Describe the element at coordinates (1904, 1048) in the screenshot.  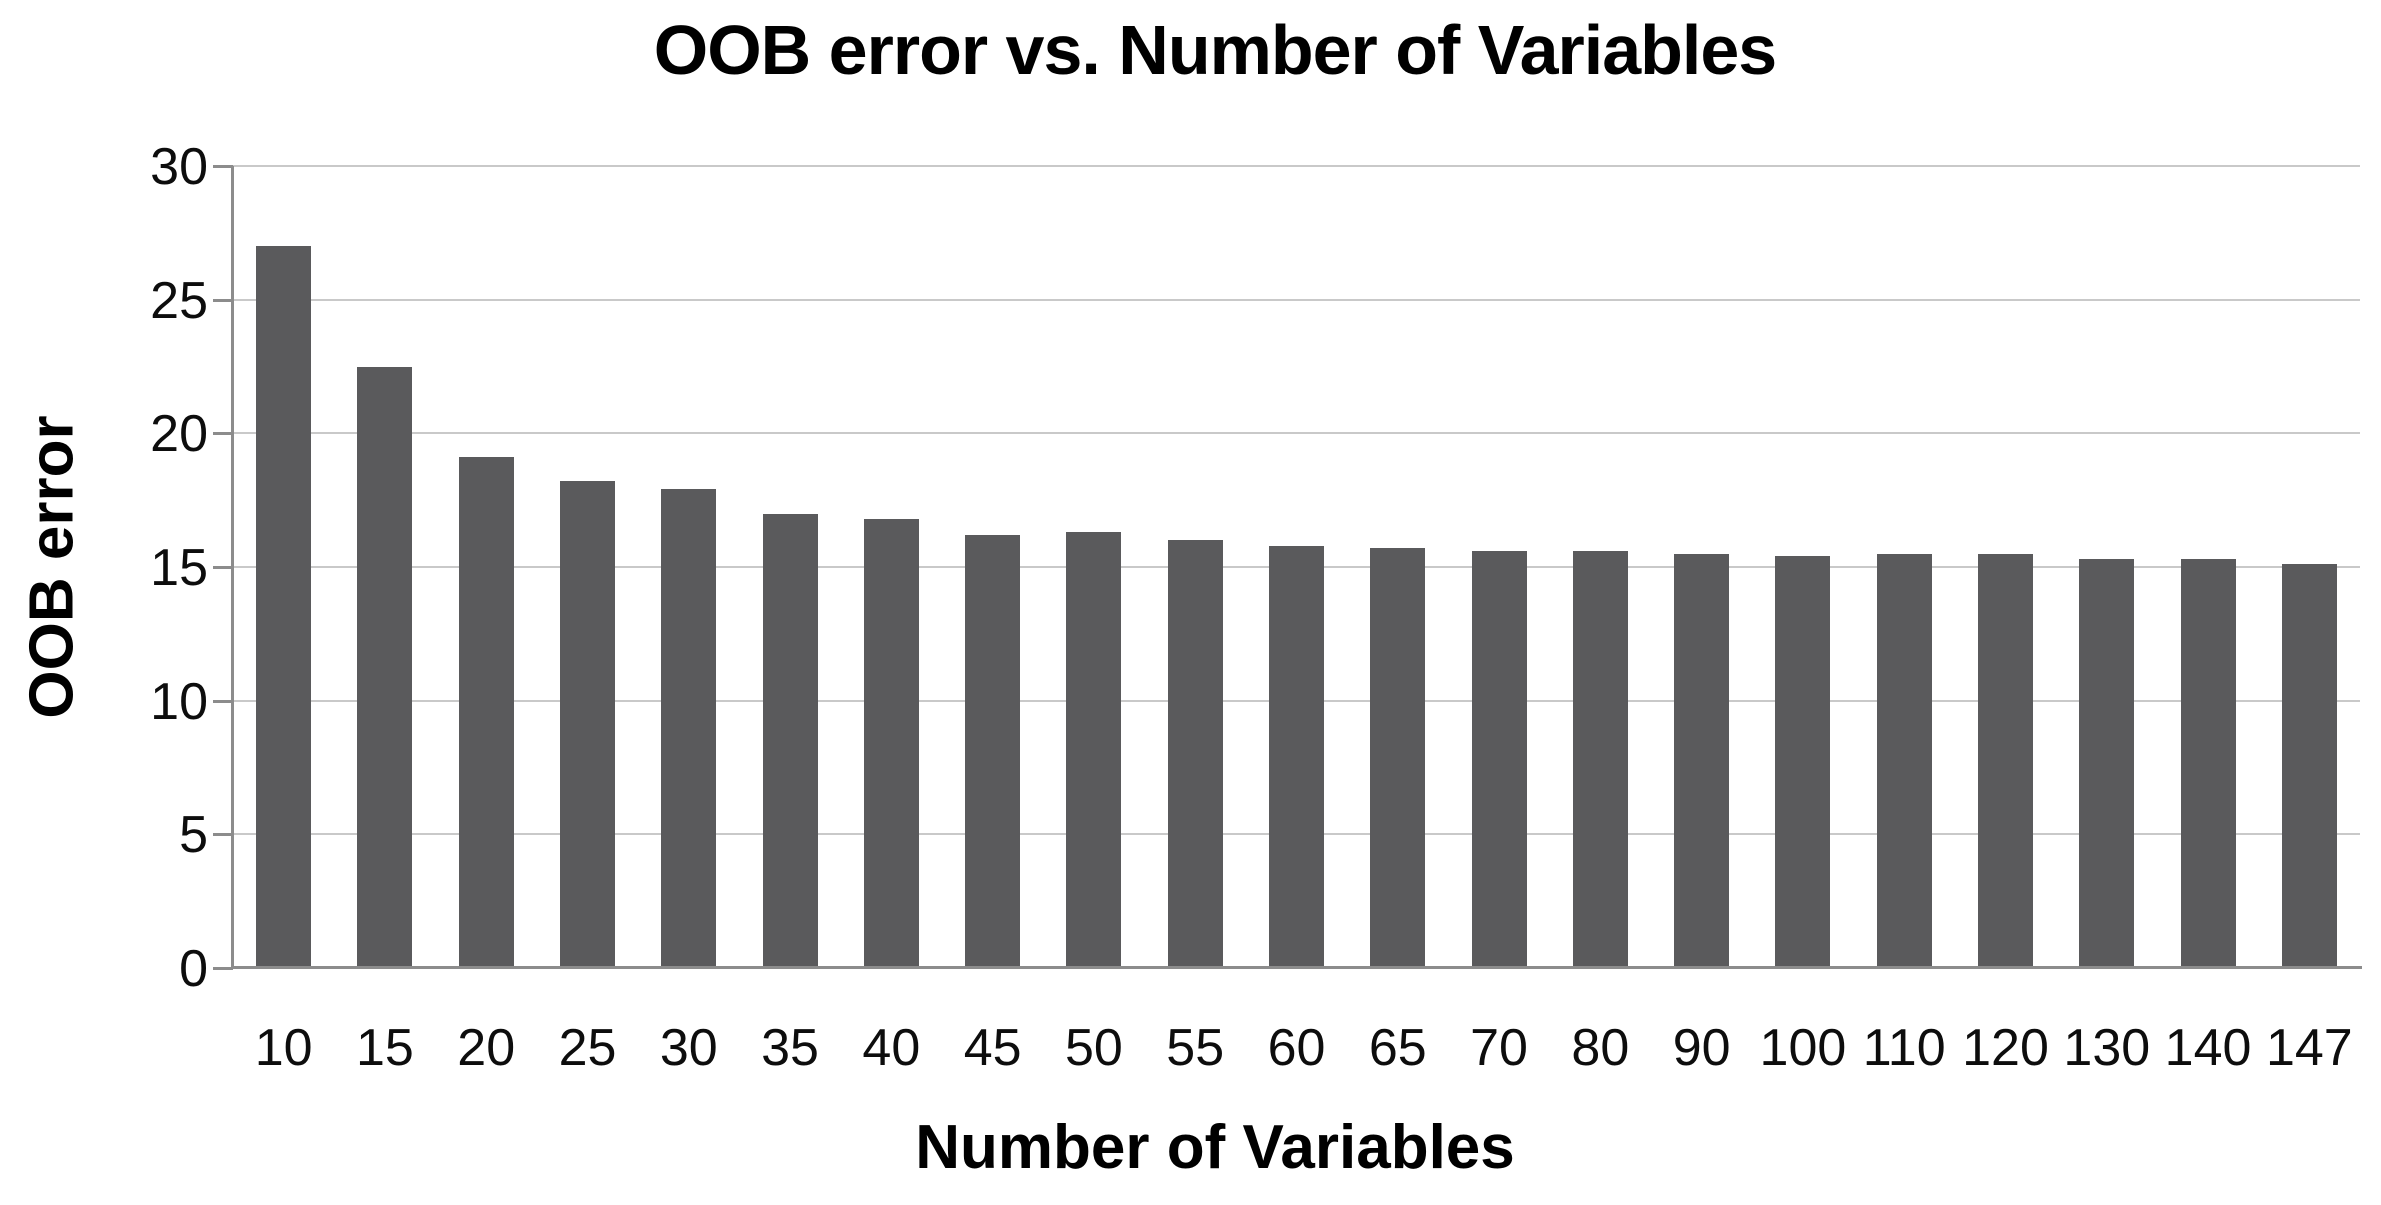
I see `x-tick-label-110: 110` at that location.